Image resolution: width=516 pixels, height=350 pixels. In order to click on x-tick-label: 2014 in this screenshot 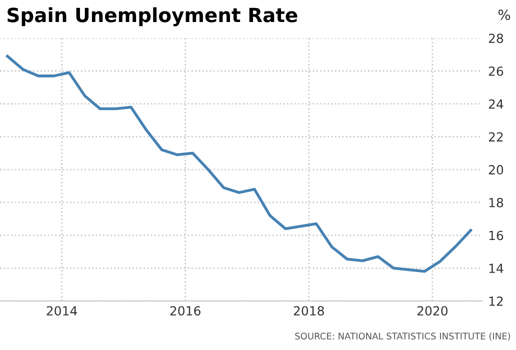, I will do `click(61, 311)`.